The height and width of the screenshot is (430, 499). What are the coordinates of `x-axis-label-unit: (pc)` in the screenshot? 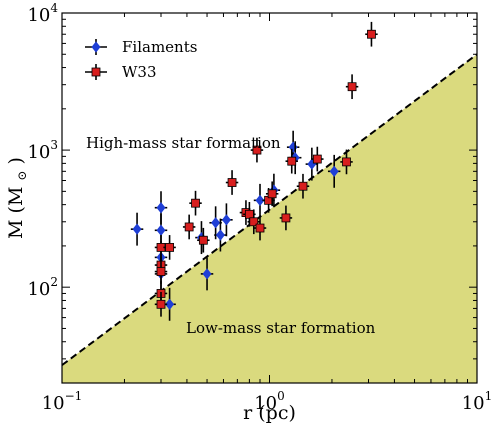 It's located at (277, 413).